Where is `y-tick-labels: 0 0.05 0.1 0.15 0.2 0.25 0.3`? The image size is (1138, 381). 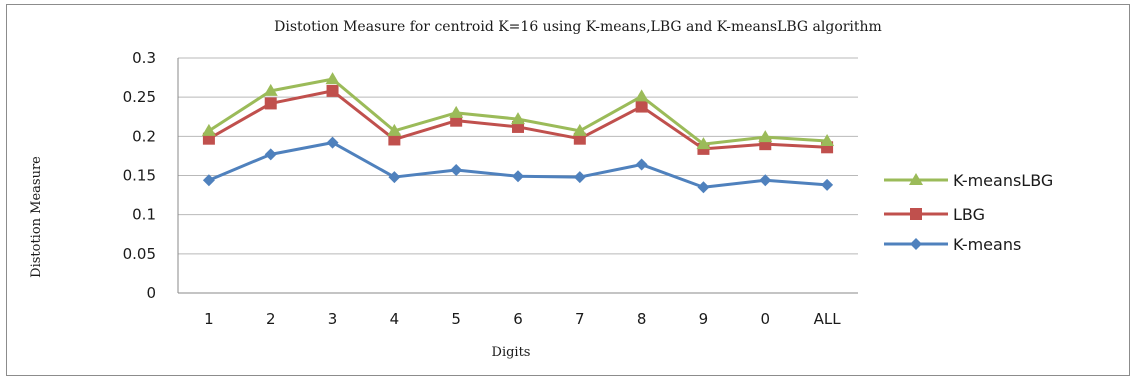
y-tick-labels: 0 0.05 0.1 0.15 0.2 0.25 0.3 is located at coordinates (139, 175).